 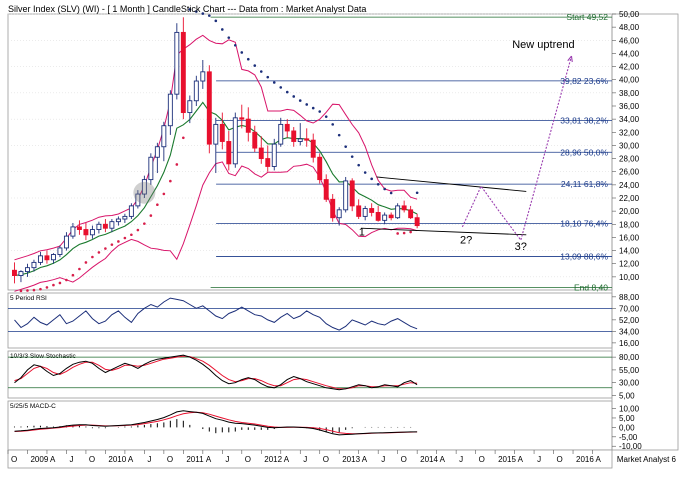 What do you see at coordinates (587, 17) in the screenshot?
I see `fib-label: Start 49,52` at bounding box center [587, 17].